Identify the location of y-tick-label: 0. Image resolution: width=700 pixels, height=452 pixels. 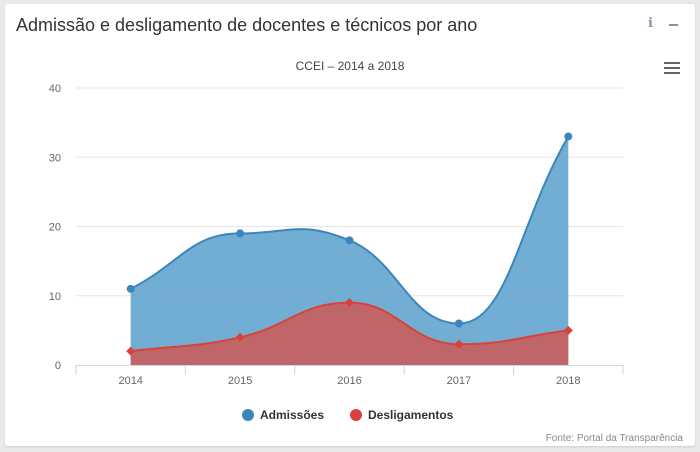
(58, 366).